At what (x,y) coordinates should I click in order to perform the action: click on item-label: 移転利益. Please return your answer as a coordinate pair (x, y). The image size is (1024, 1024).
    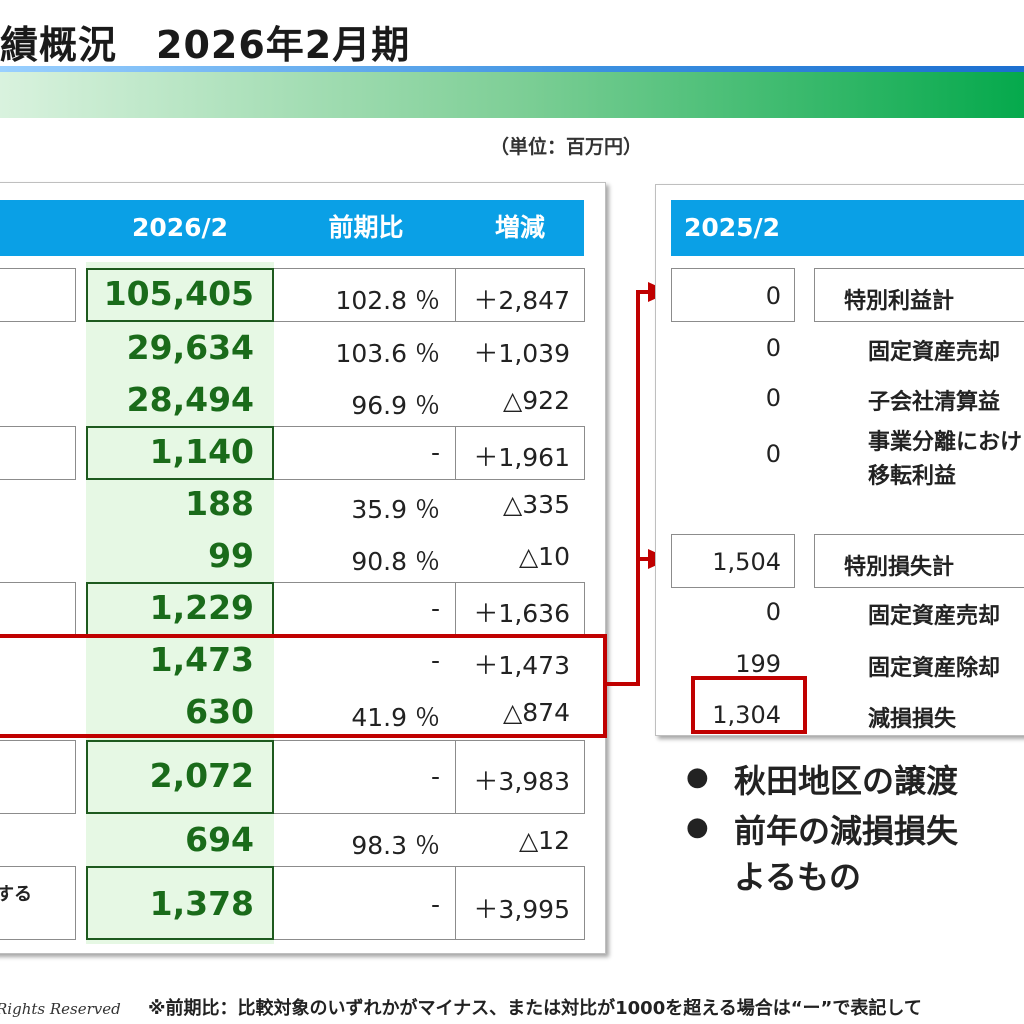
    Looking at the image, I should click on (912, 476).